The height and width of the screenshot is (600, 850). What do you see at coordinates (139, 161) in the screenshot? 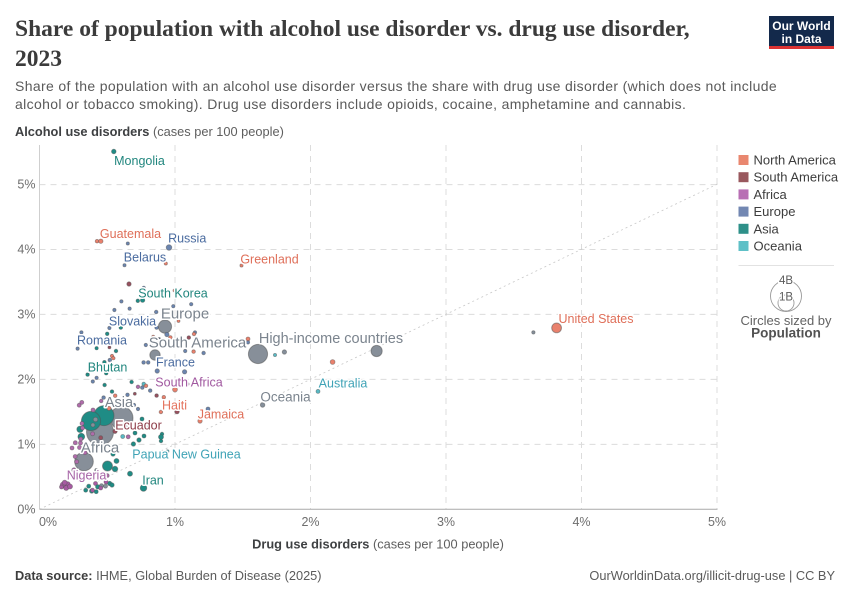
I see `svg-text: Mongolia` at bounding box center [139, 161].